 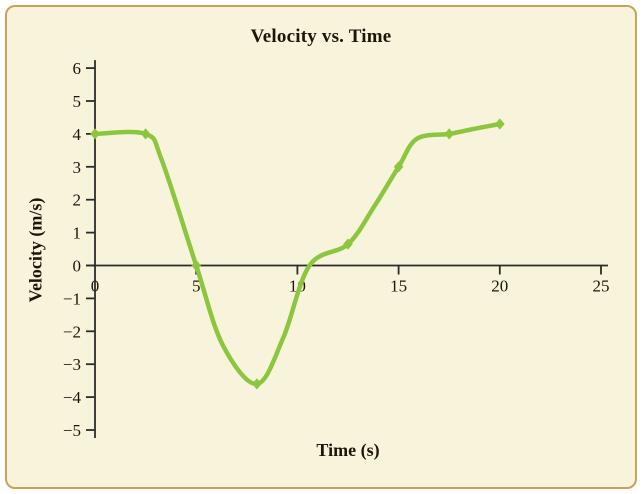 I want to click on y-tick-label: −4, so click(x=72, y=397).